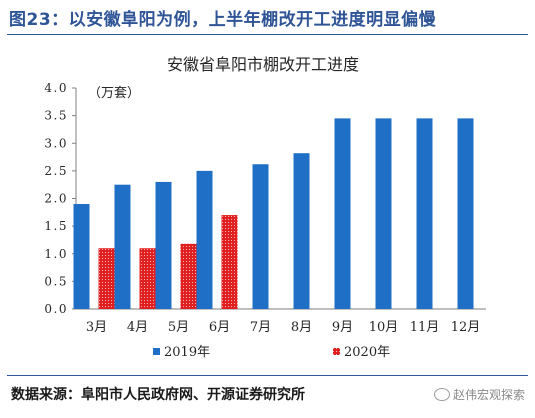  What do you see at coordinates (263, 64) in the screenshot?
I see `chart-title: 安徽省阜阳市棚改开工进度` at bounding box center [263, 64].